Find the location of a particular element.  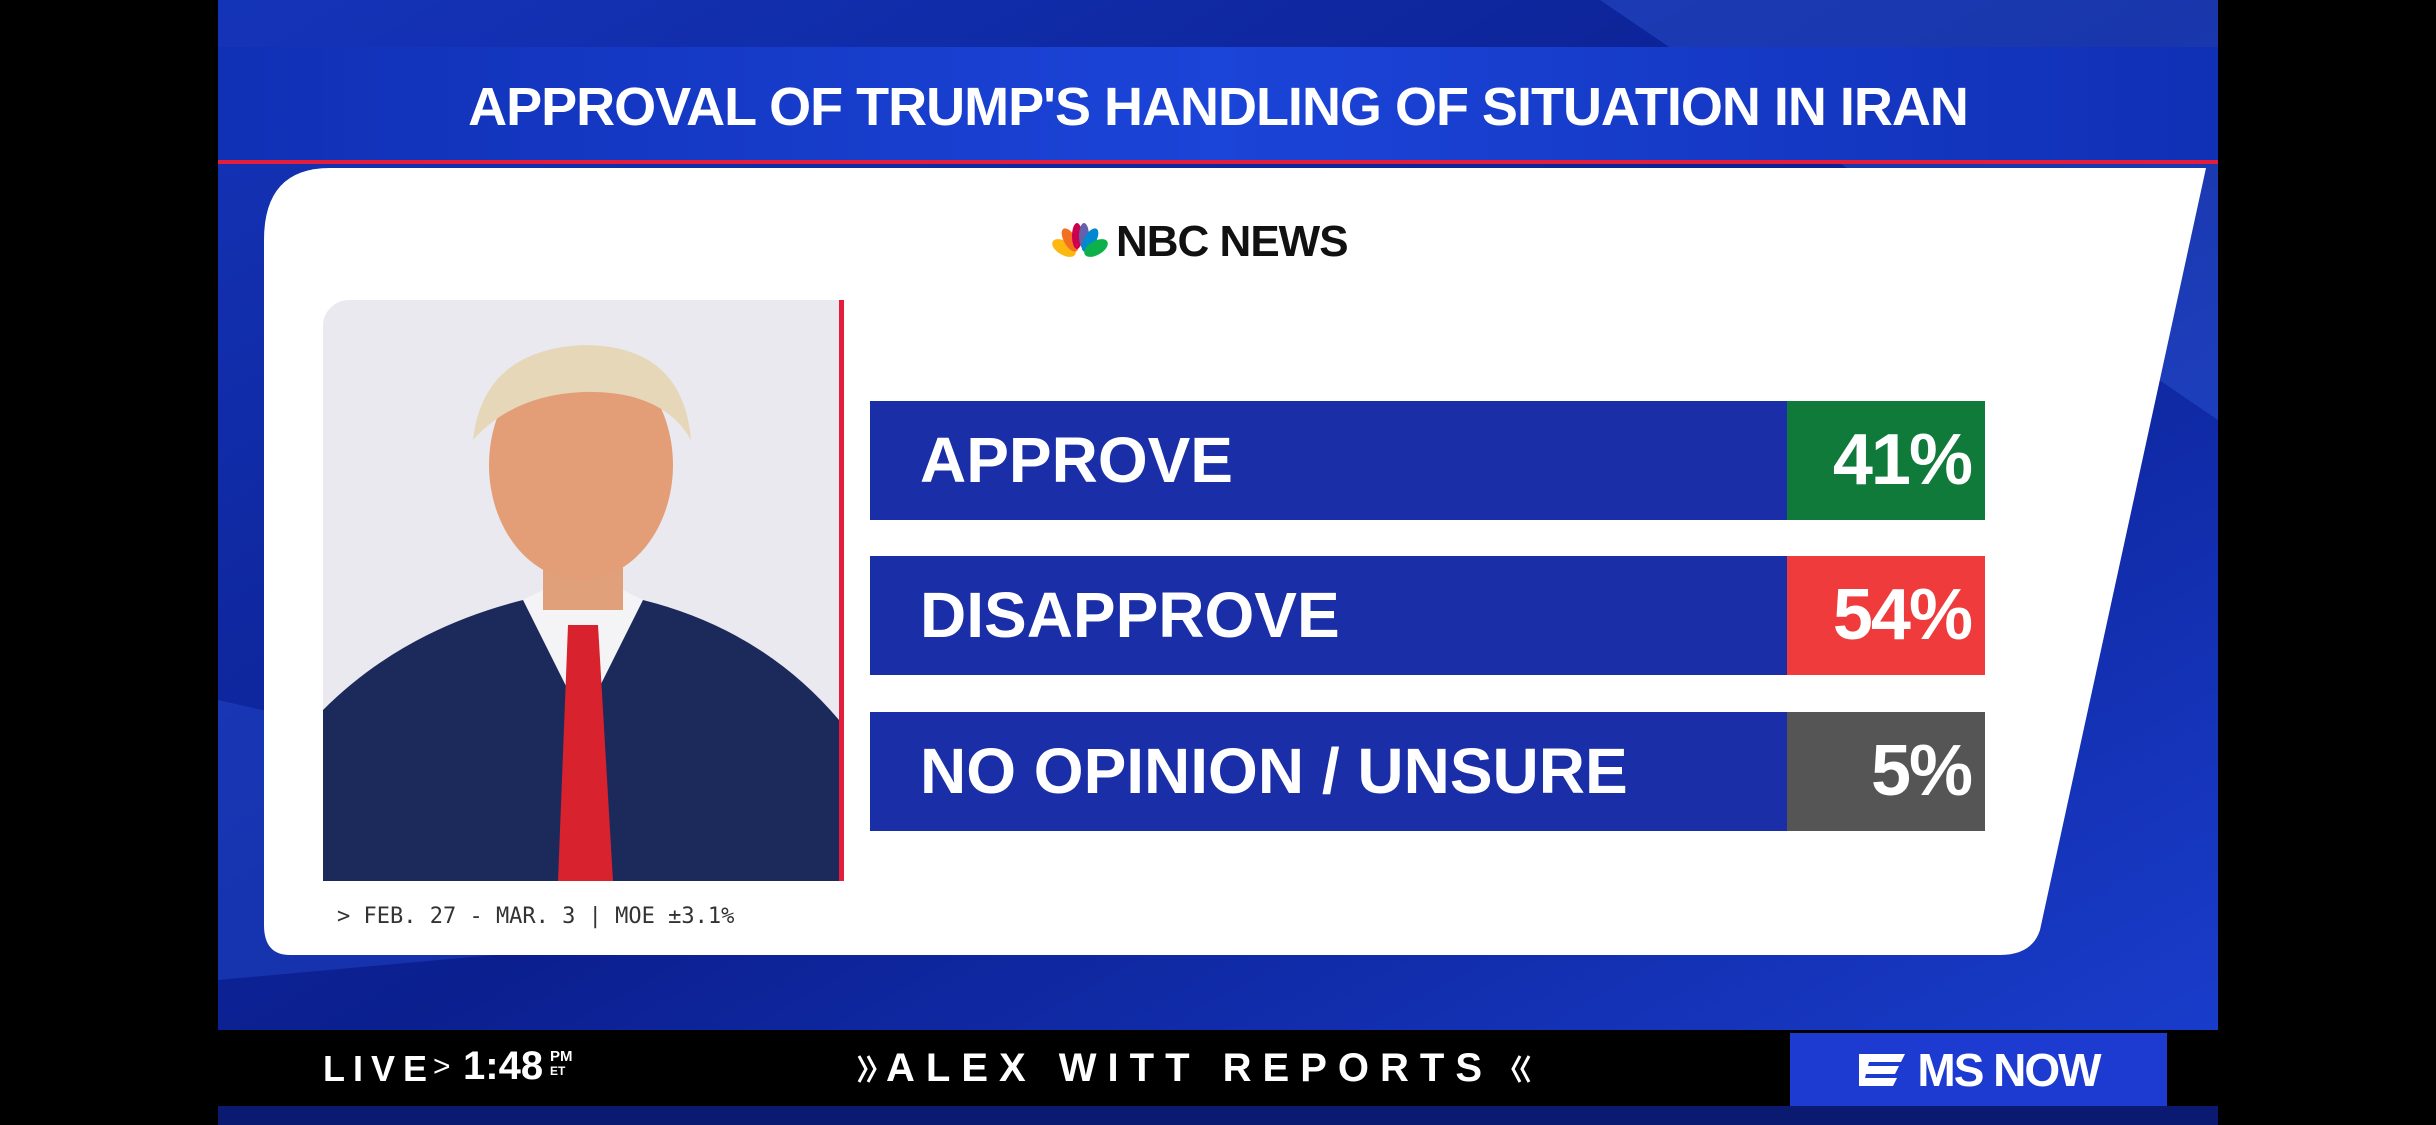

result-label: APPROVE is located at coordinates (1328, 460).